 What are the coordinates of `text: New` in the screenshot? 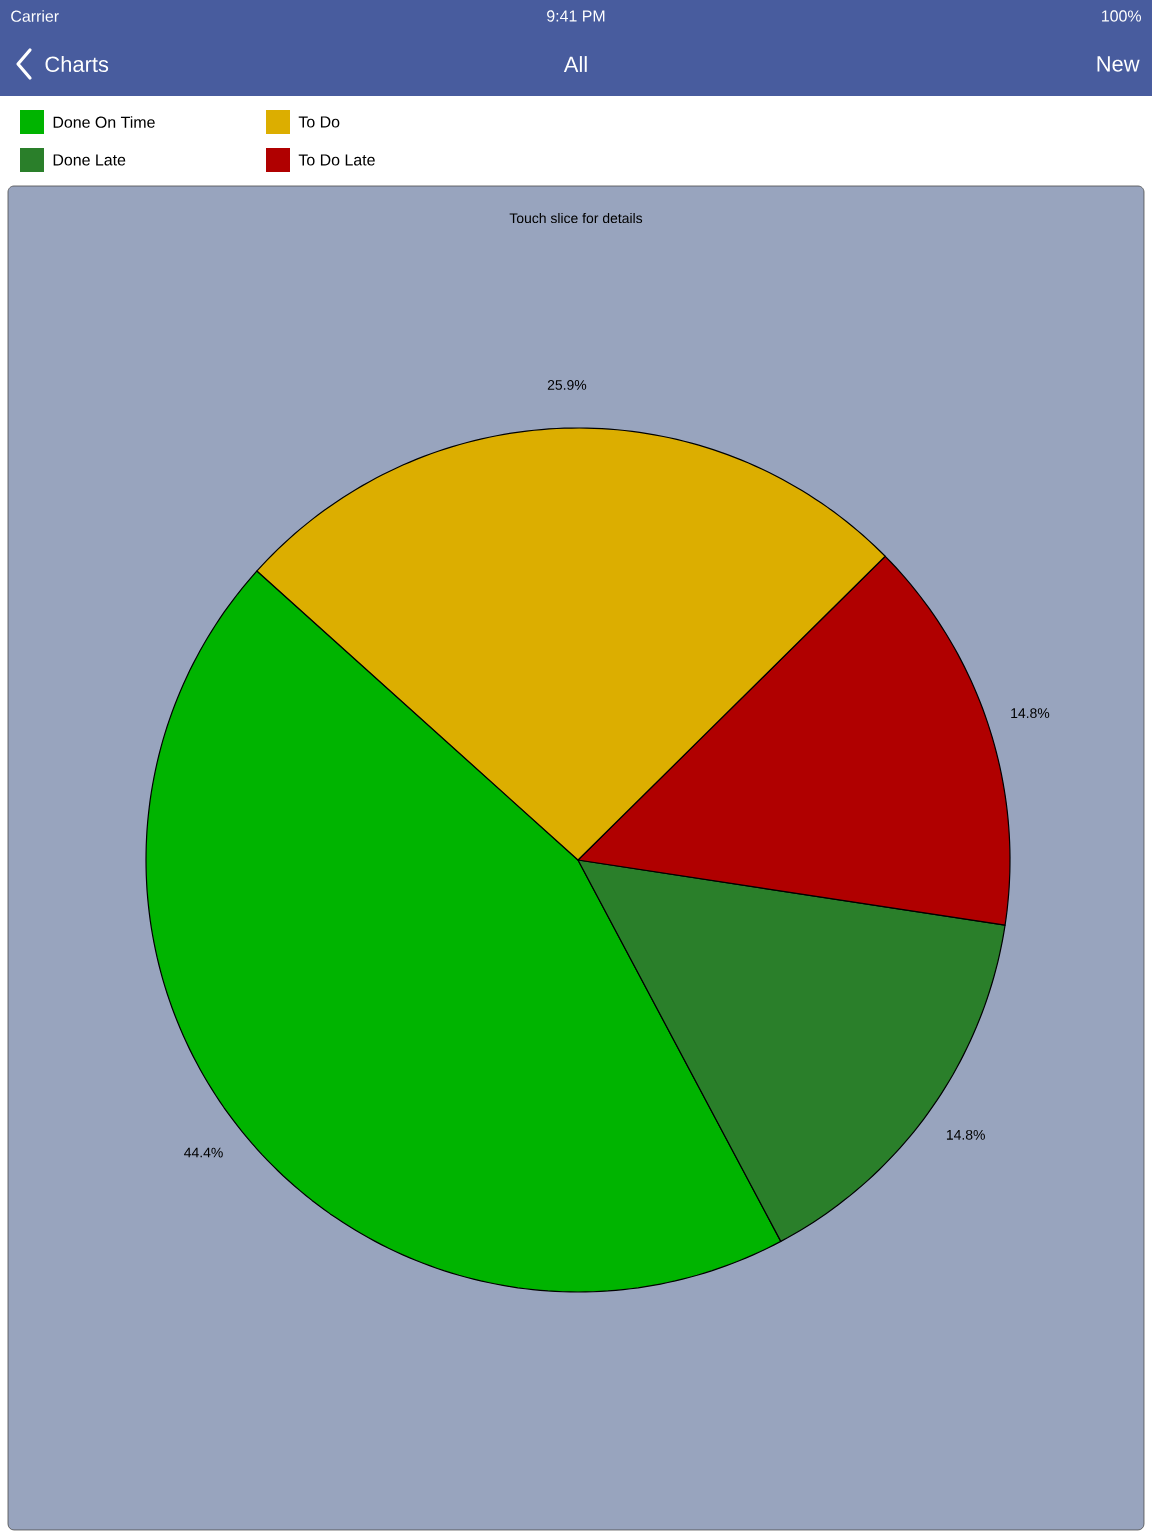 It's located at (1118, 64).